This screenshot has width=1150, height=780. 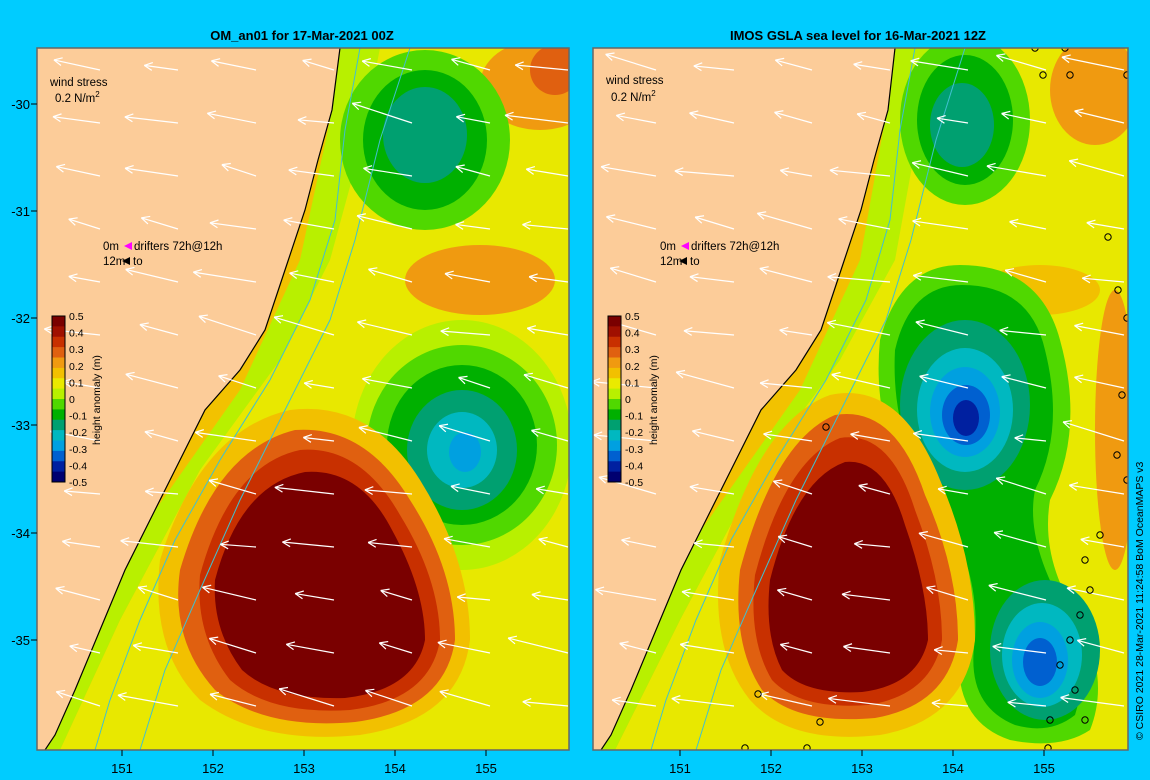 What do you see at coordinates (319, 585) in the screenshot?
I see `left-warm-eddy-core` at bounding box center [319, 585].